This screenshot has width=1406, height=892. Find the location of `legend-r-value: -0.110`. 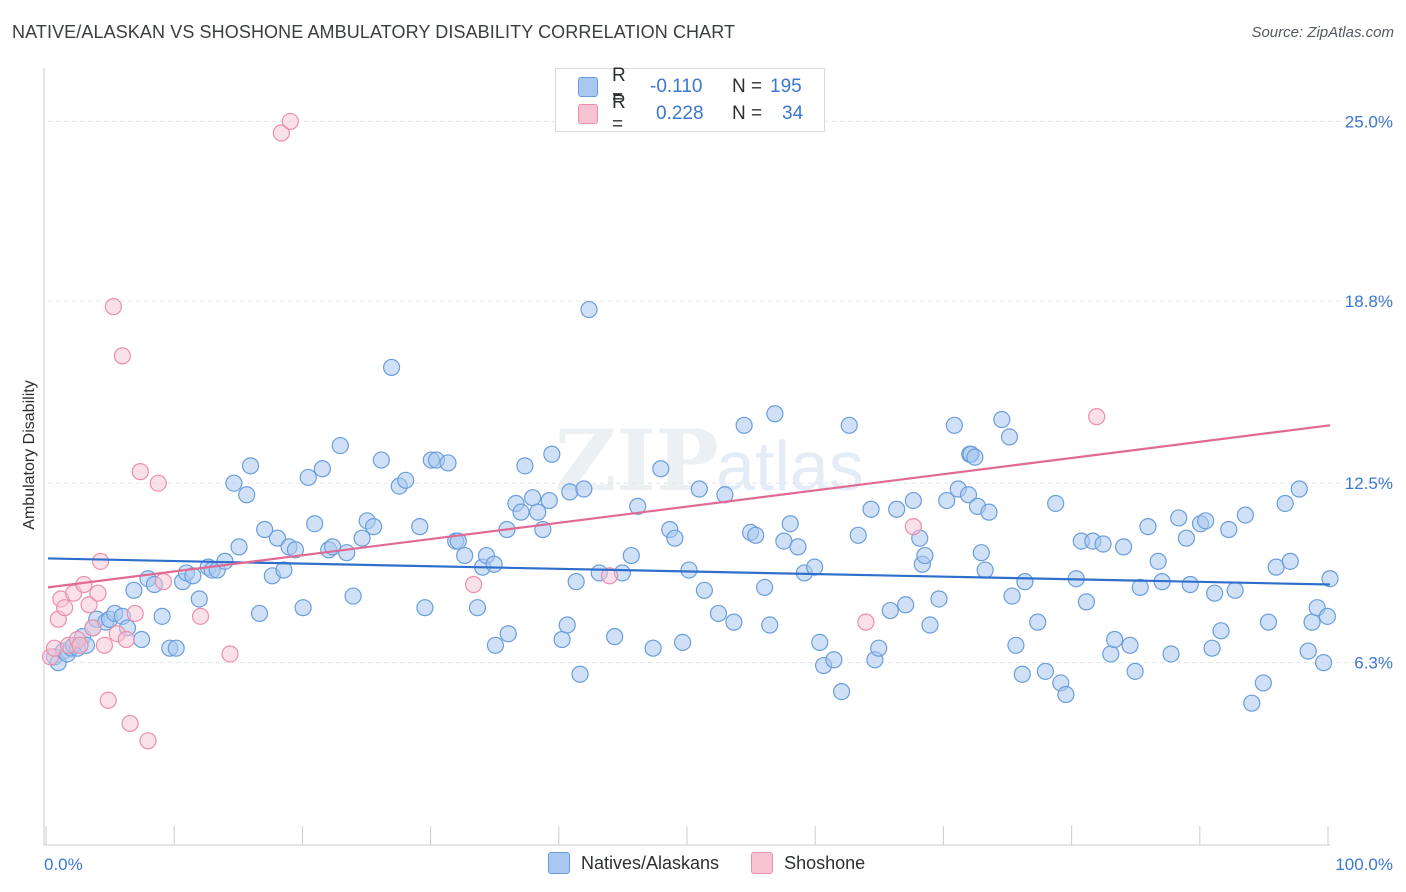

legend-r-value: -0.110 is located at coordinates (676, 86).